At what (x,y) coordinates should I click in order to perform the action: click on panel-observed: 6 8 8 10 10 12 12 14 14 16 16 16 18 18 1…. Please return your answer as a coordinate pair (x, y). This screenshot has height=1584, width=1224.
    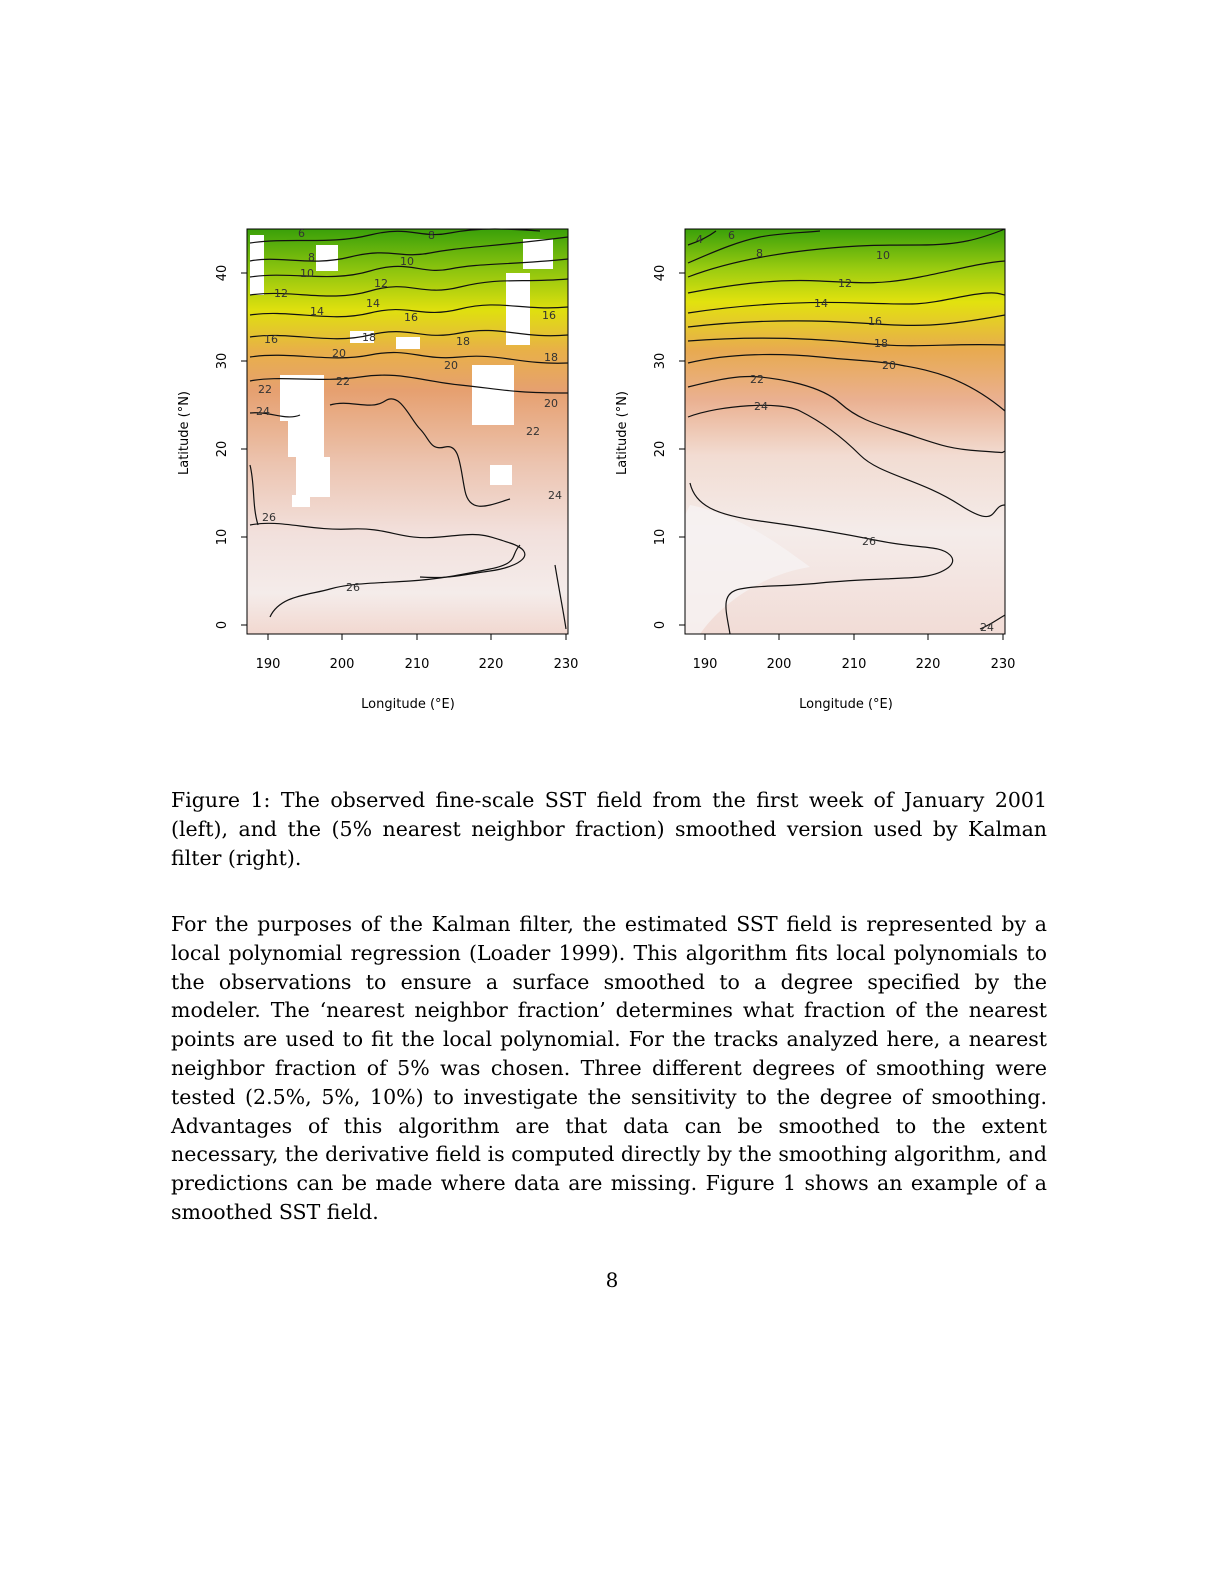
    Looking at the image, I should click on (377, 469).